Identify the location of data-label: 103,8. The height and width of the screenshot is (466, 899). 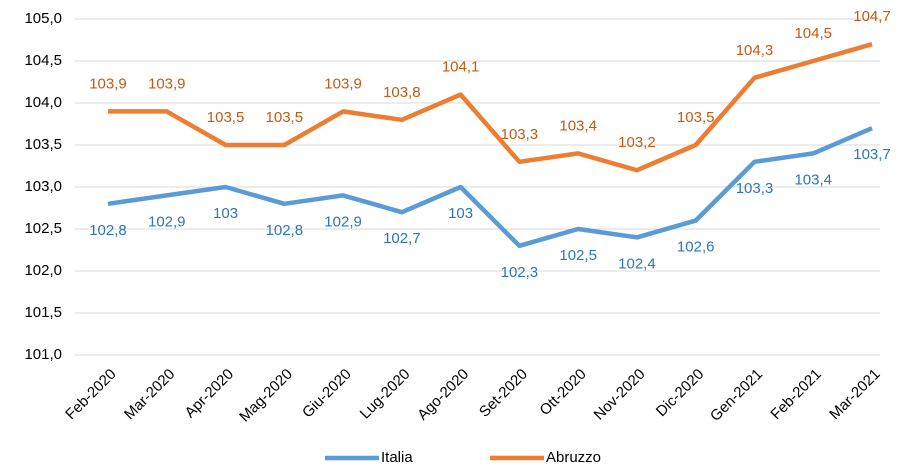
(402, 92).